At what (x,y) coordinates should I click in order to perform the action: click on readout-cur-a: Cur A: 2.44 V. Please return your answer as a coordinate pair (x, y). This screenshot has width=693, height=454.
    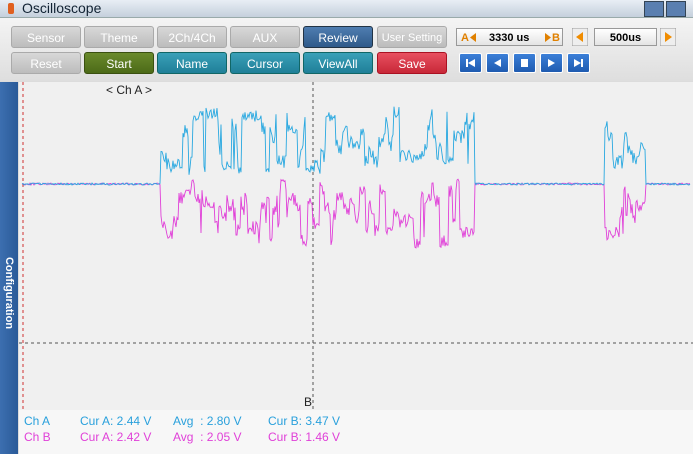
    Looking at the image, I should click on (116, 421).